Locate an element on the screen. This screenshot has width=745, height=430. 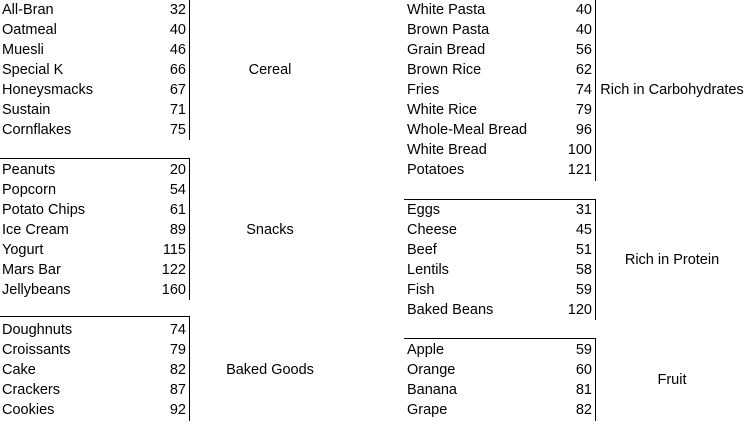
group-label-baked-goods: Baked Goods is located at coordinates (270, 370).